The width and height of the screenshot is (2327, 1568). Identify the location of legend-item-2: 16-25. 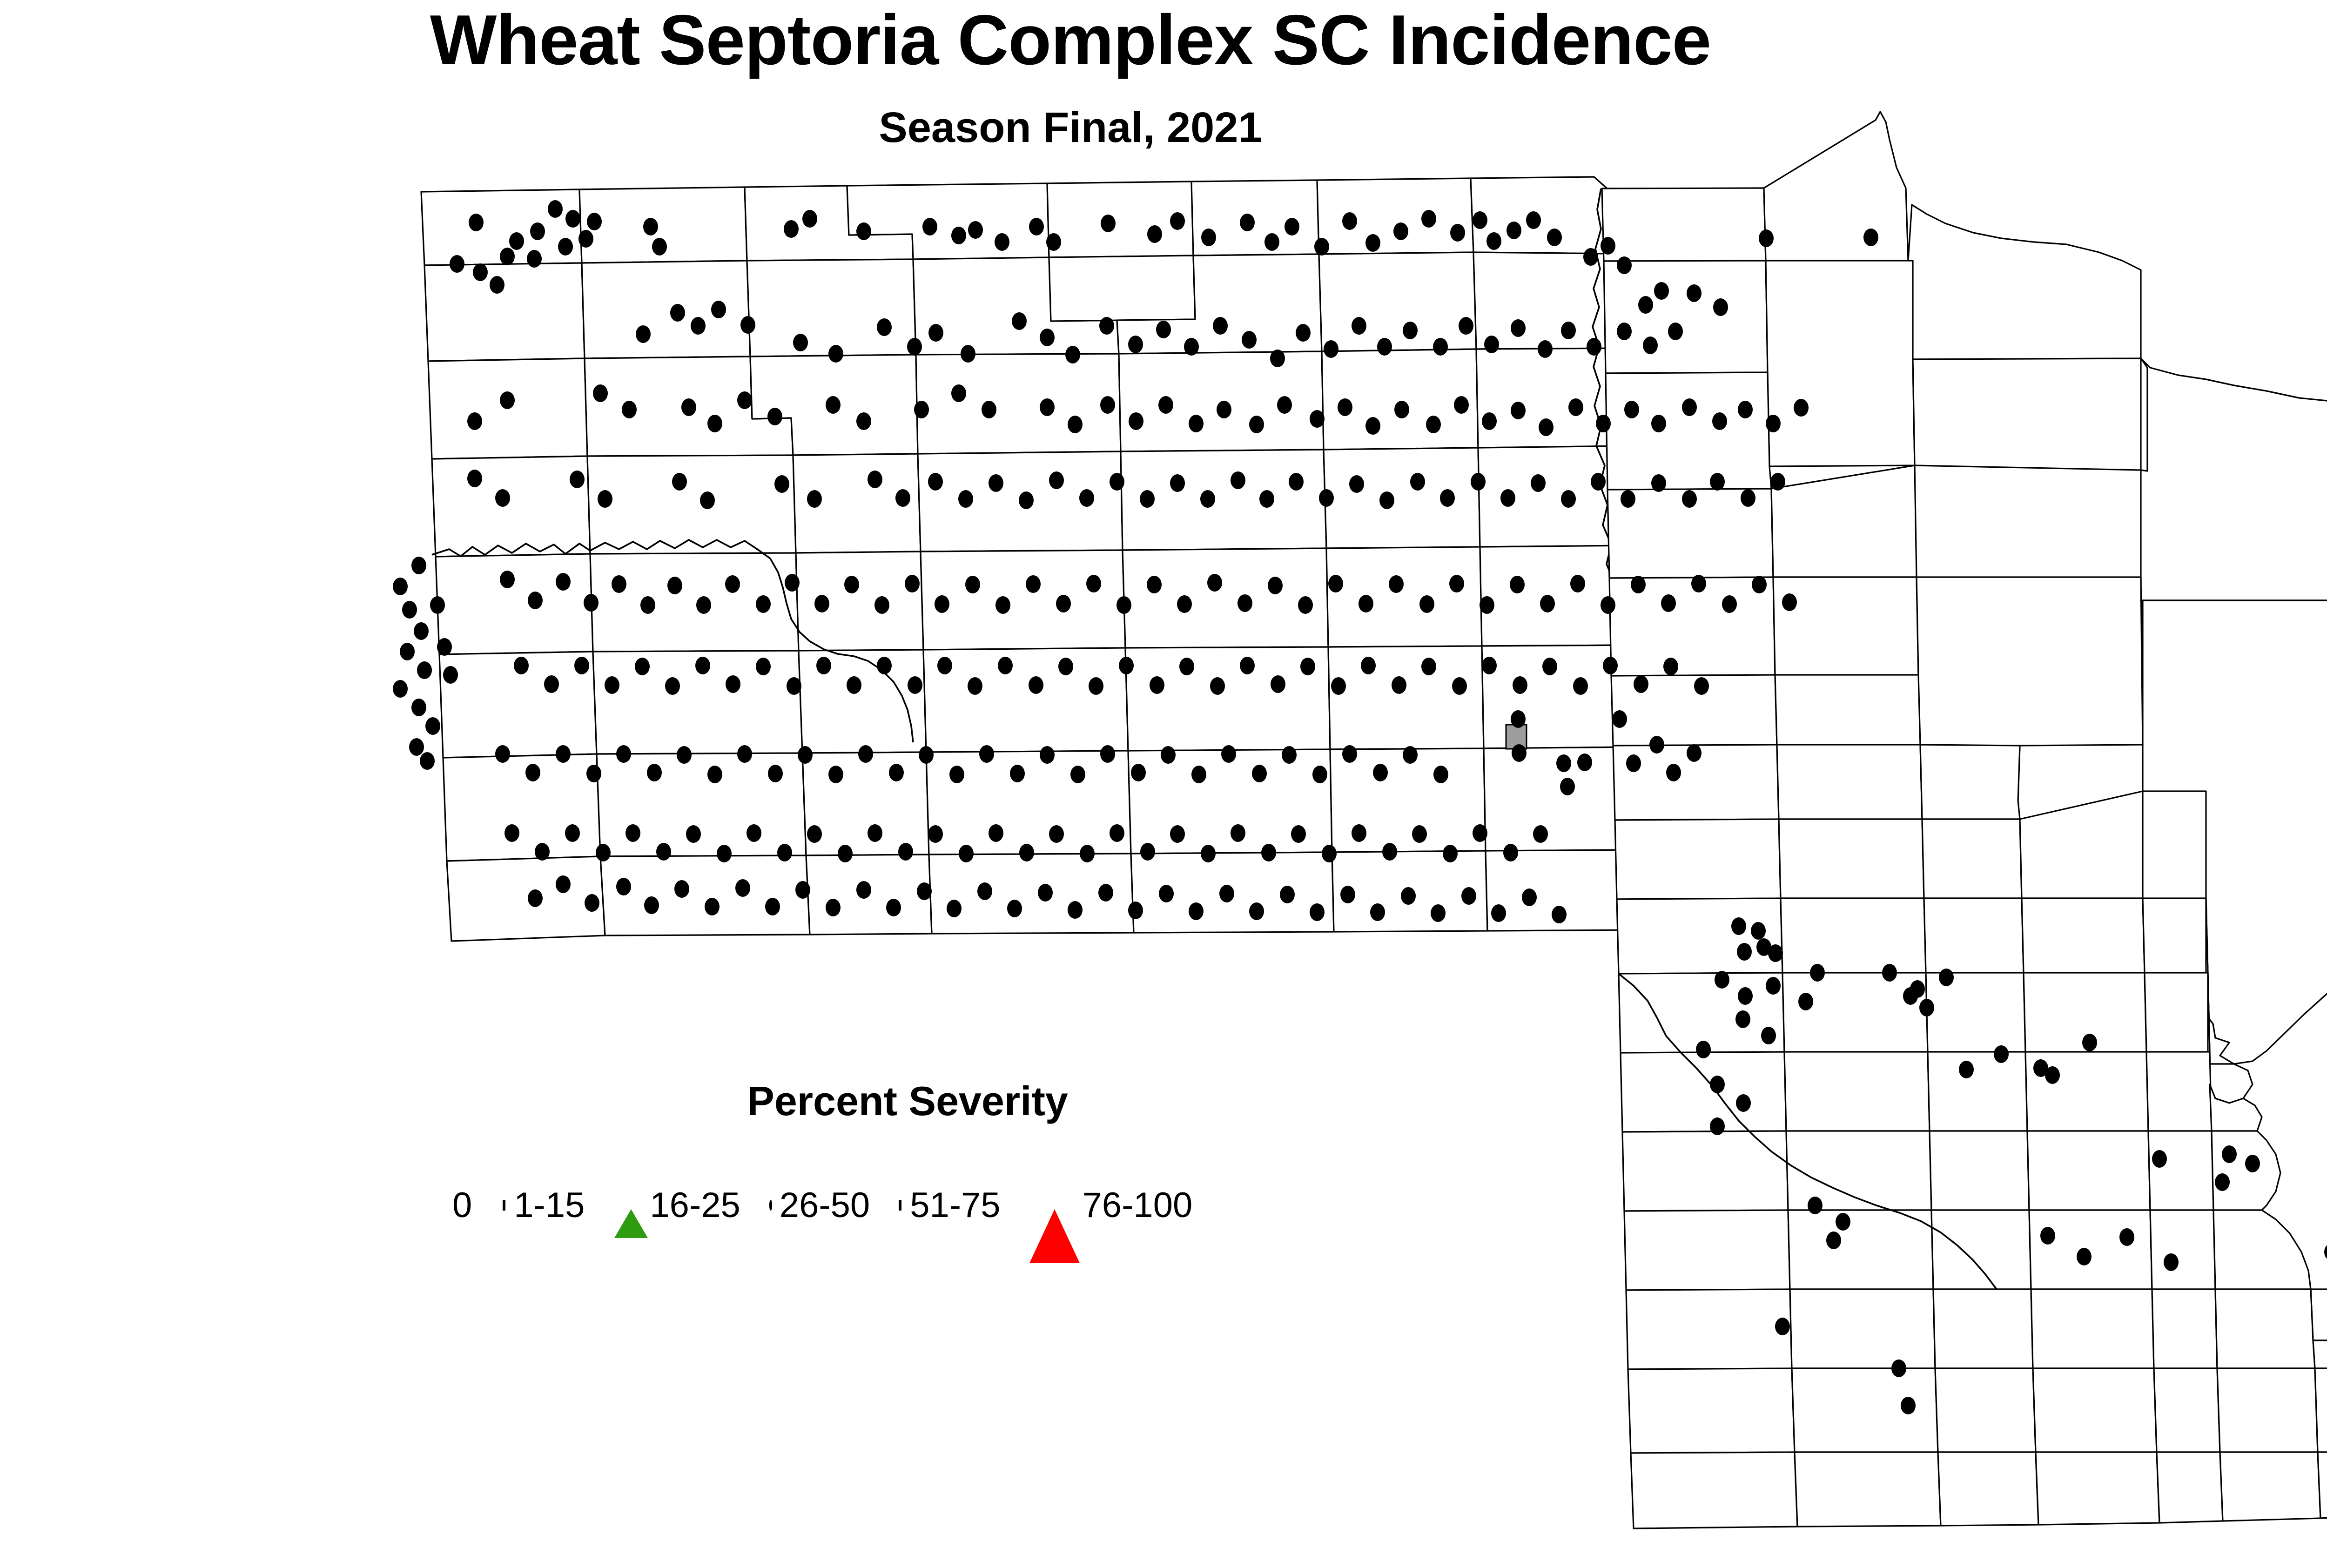
(677, 1213).